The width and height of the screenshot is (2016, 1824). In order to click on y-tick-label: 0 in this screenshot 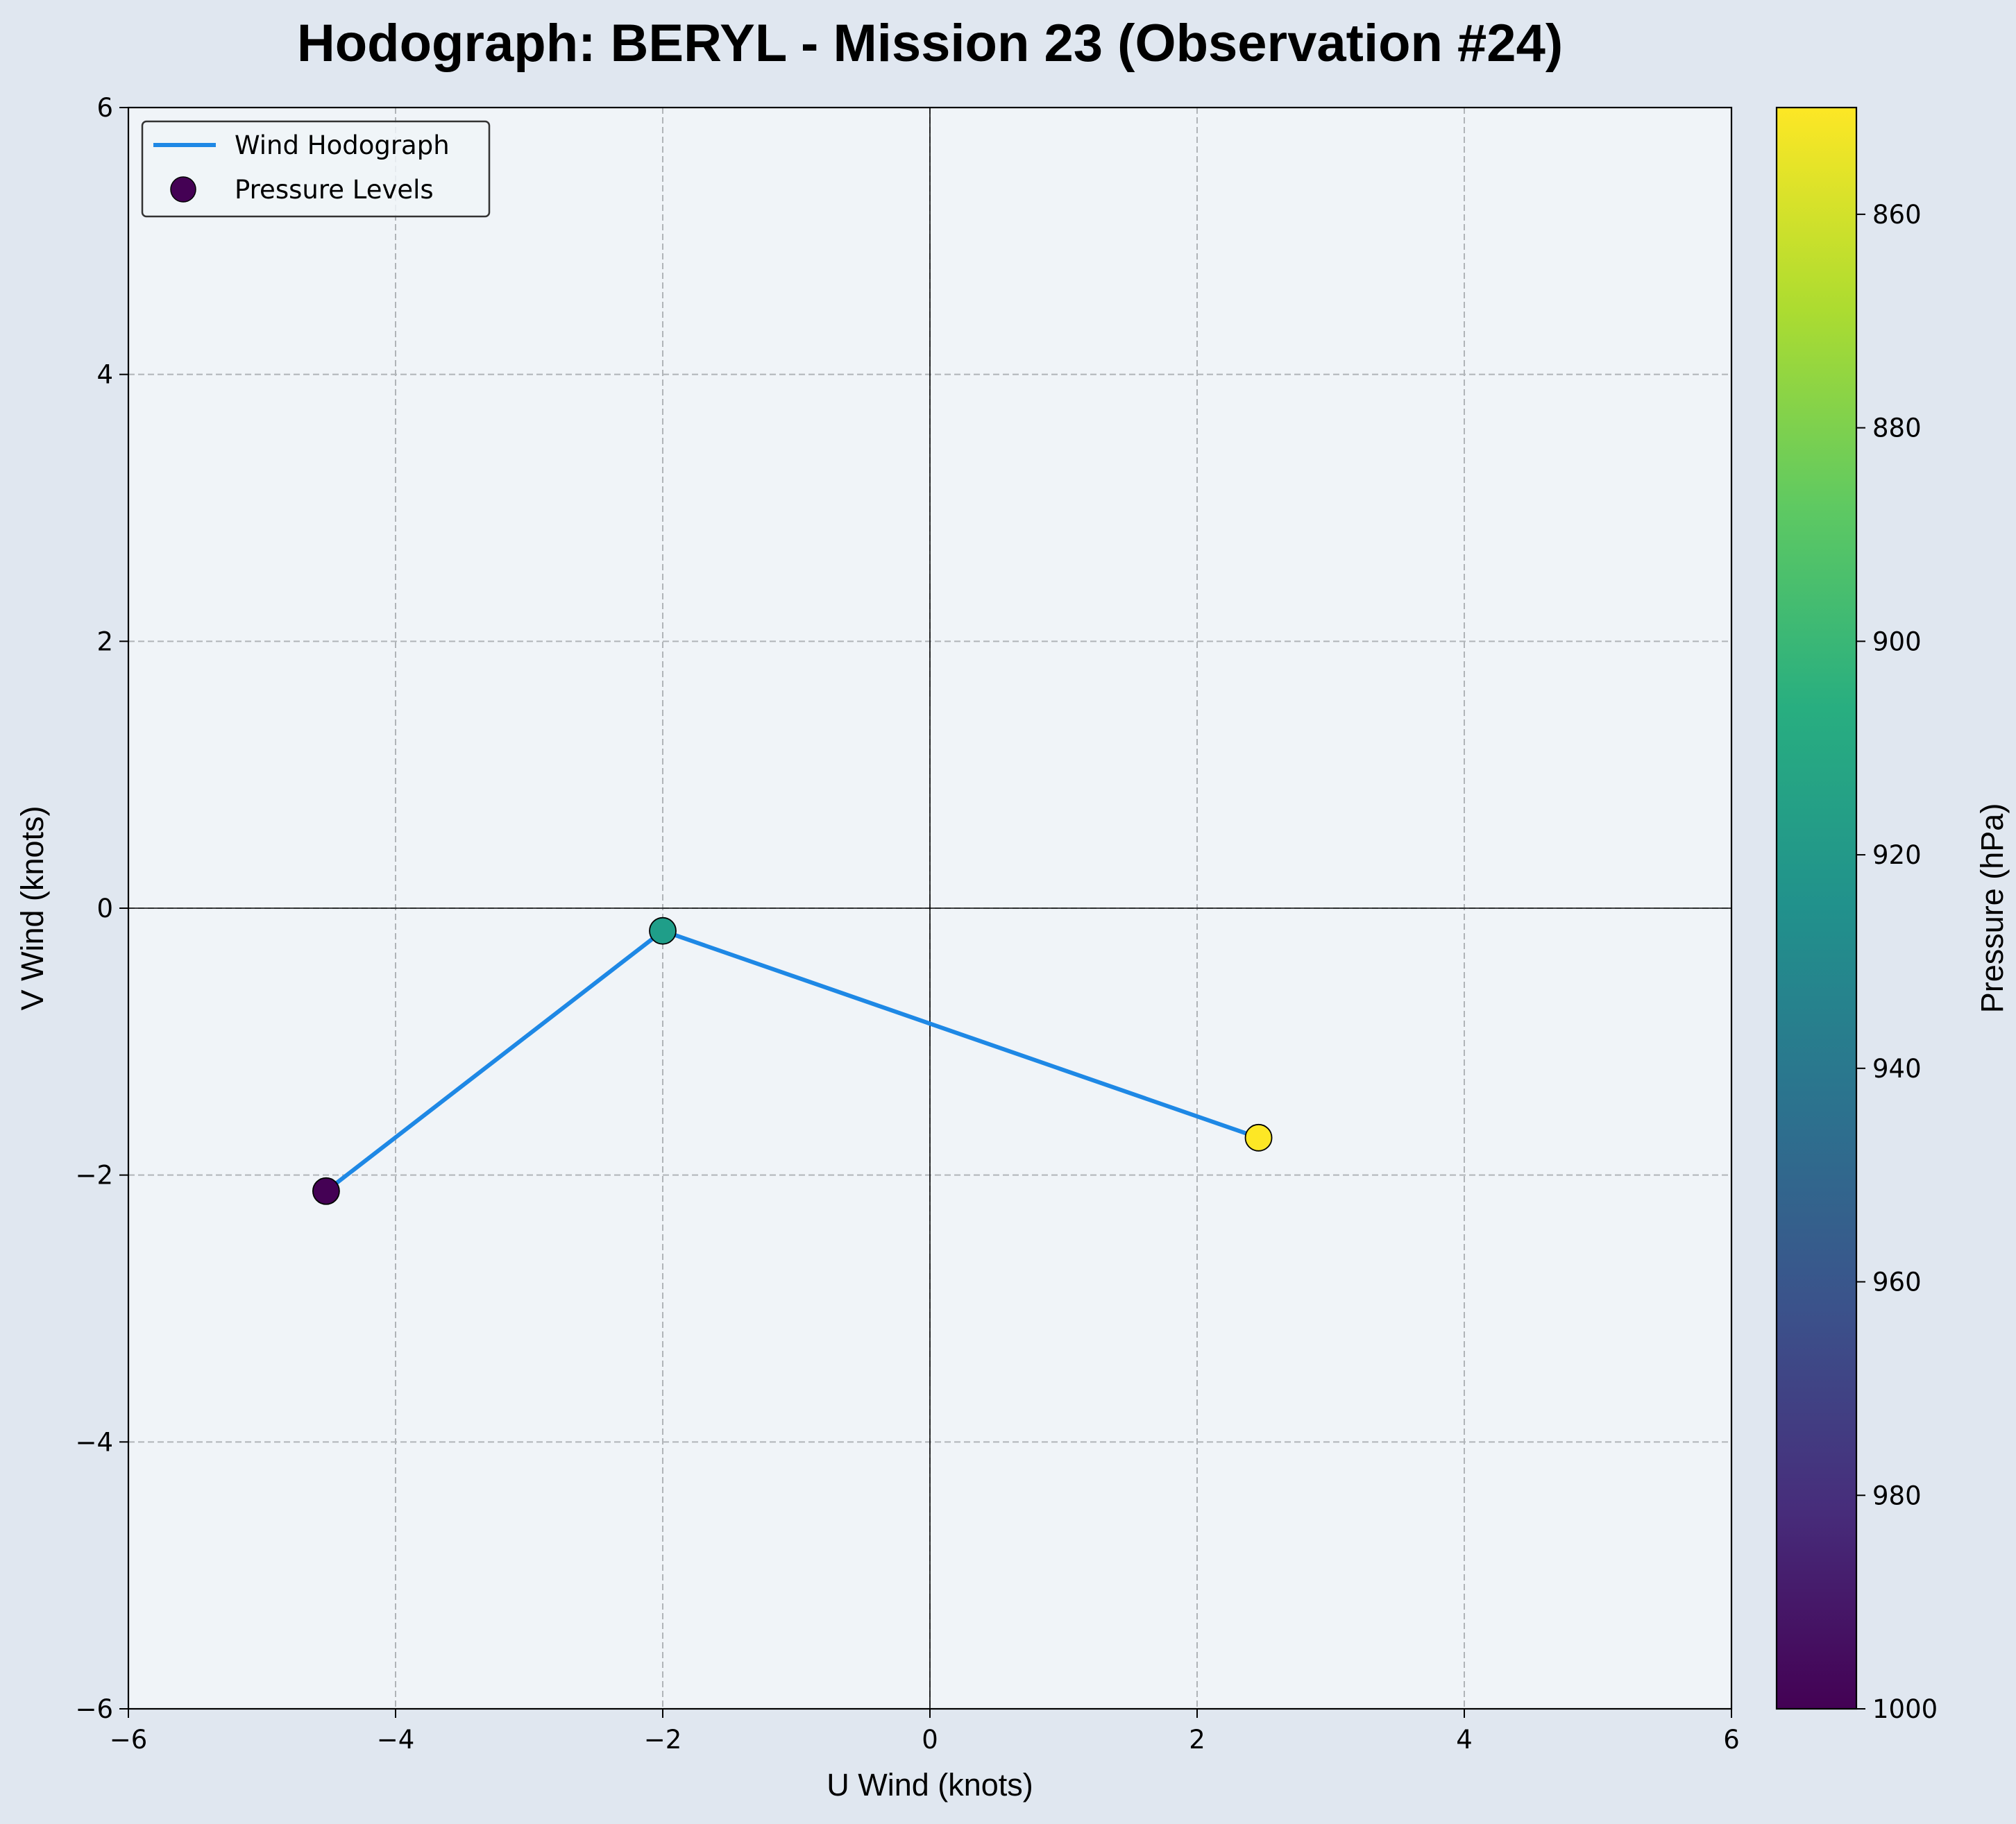, I will do `click(104, 909)`.